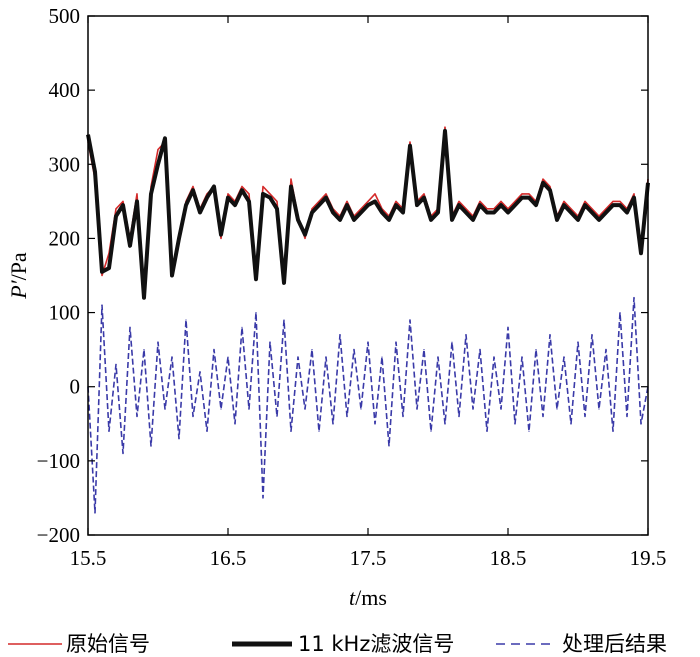 This screenshot has height=657, width=700. Describe the element at coordinates (371, 597) in the screenshot. I see `x-axis-label-unit: /ms` at that location.